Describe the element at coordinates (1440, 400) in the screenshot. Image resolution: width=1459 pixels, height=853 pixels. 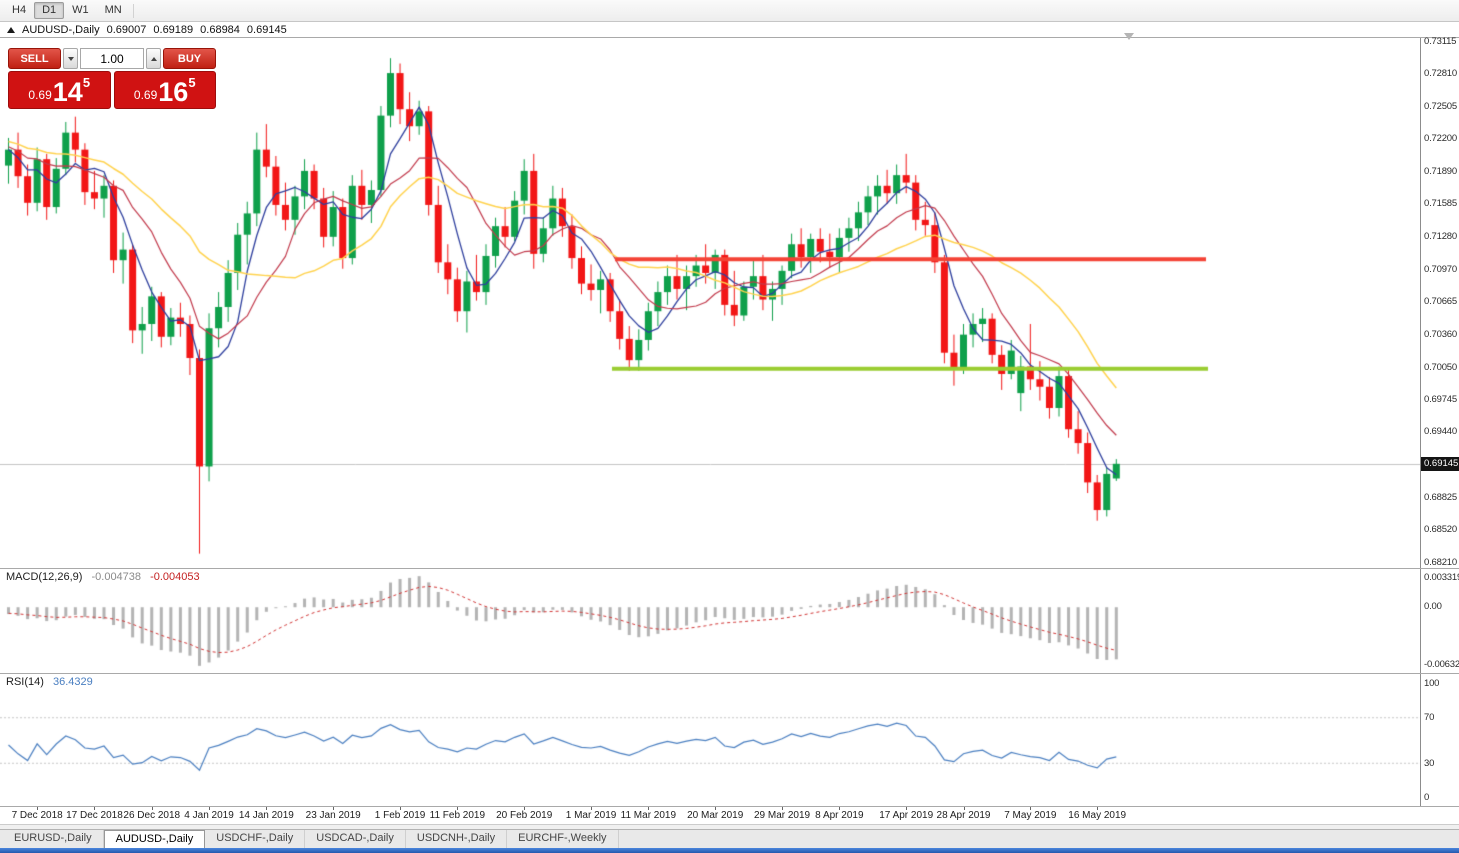
I see `price-tick-label: 0.69745` at that location.